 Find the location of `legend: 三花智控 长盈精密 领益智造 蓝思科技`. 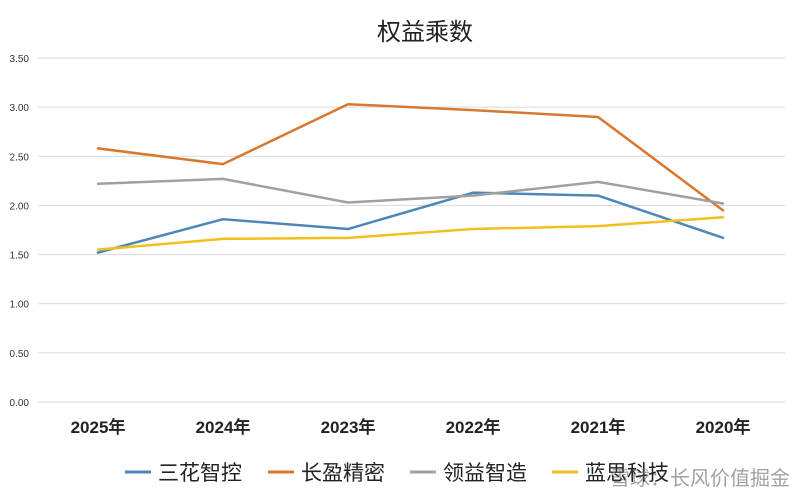

legend: 三花智控 长盈精密 领益智造 蓝思科技 is located at coordinates (397, 473).